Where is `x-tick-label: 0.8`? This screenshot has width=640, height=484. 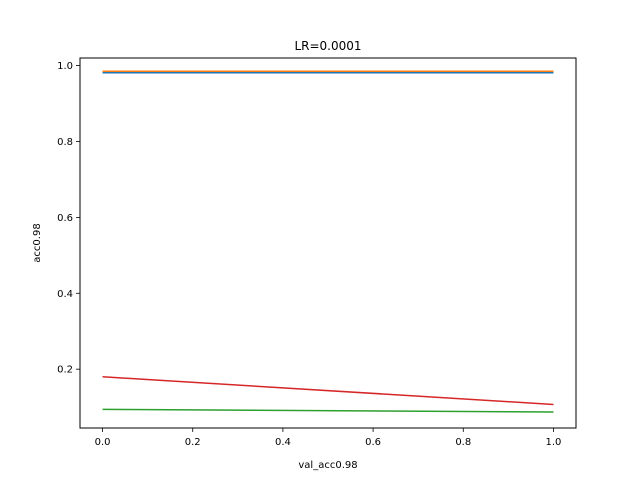
x-tick-label: 0.8 is located at coordinates (463, 442).